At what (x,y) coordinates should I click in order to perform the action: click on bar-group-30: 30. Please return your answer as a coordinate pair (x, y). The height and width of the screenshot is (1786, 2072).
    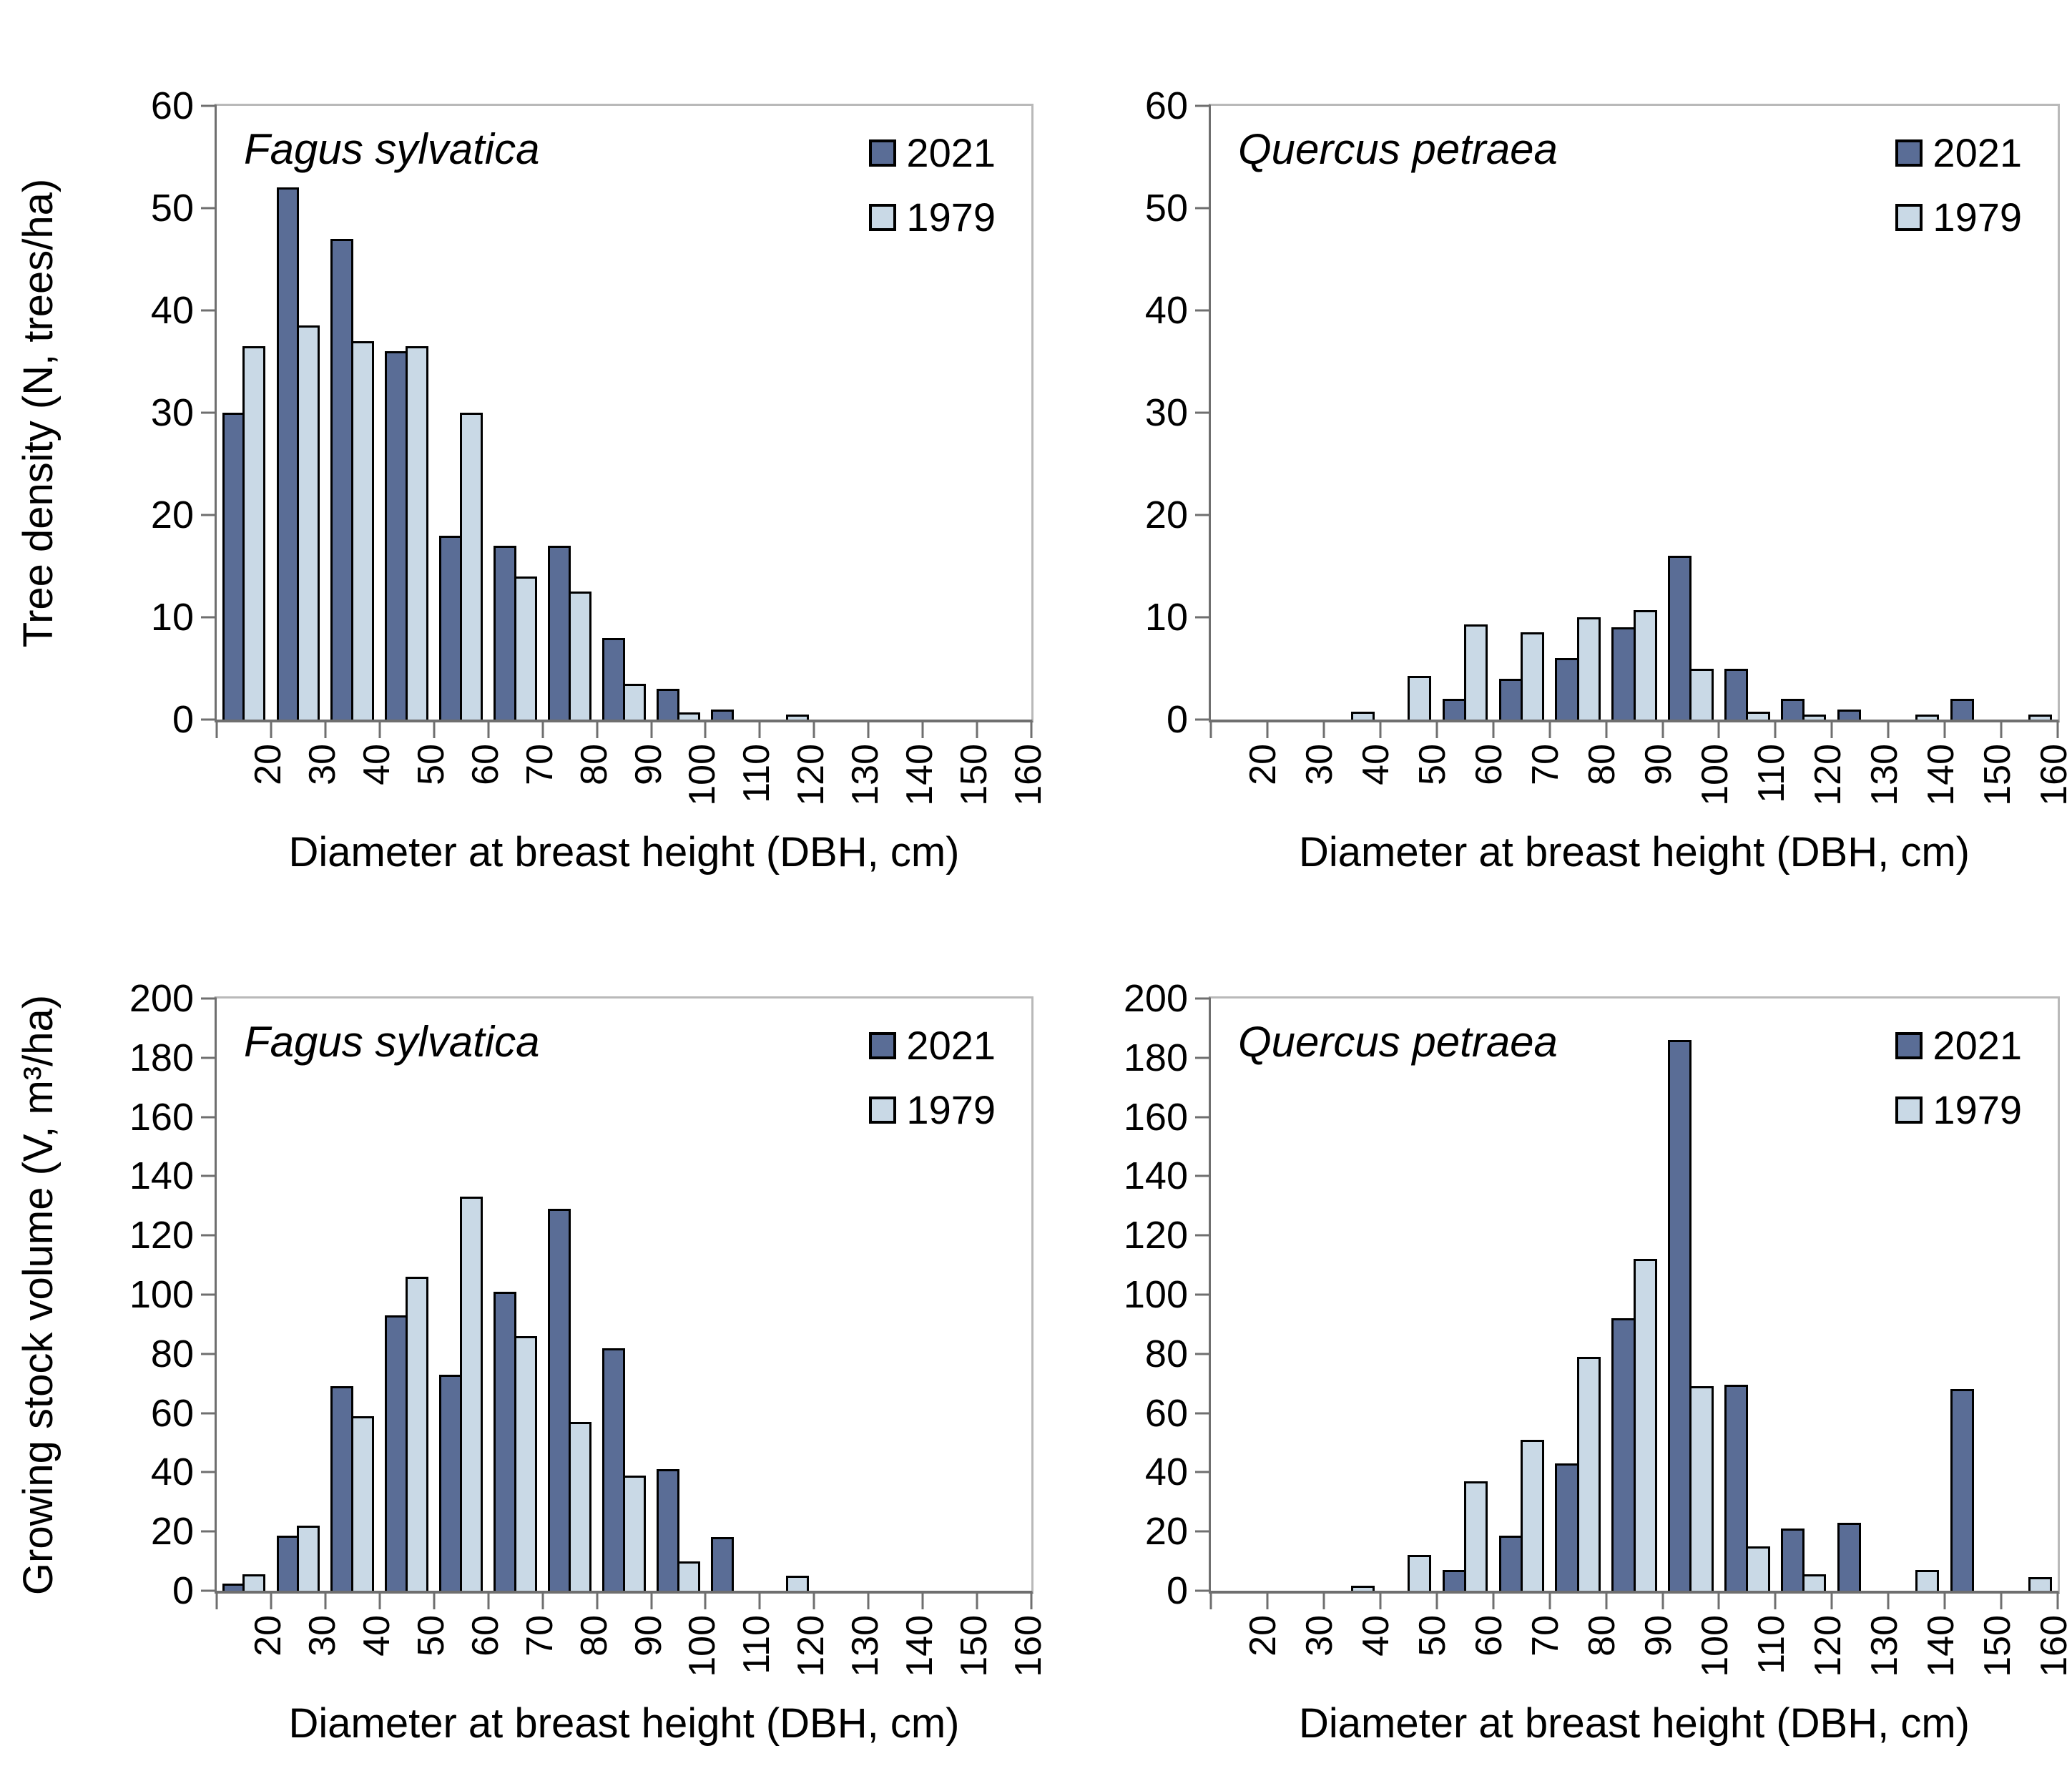
    Looking at the image, I should click on (1303, 1328).